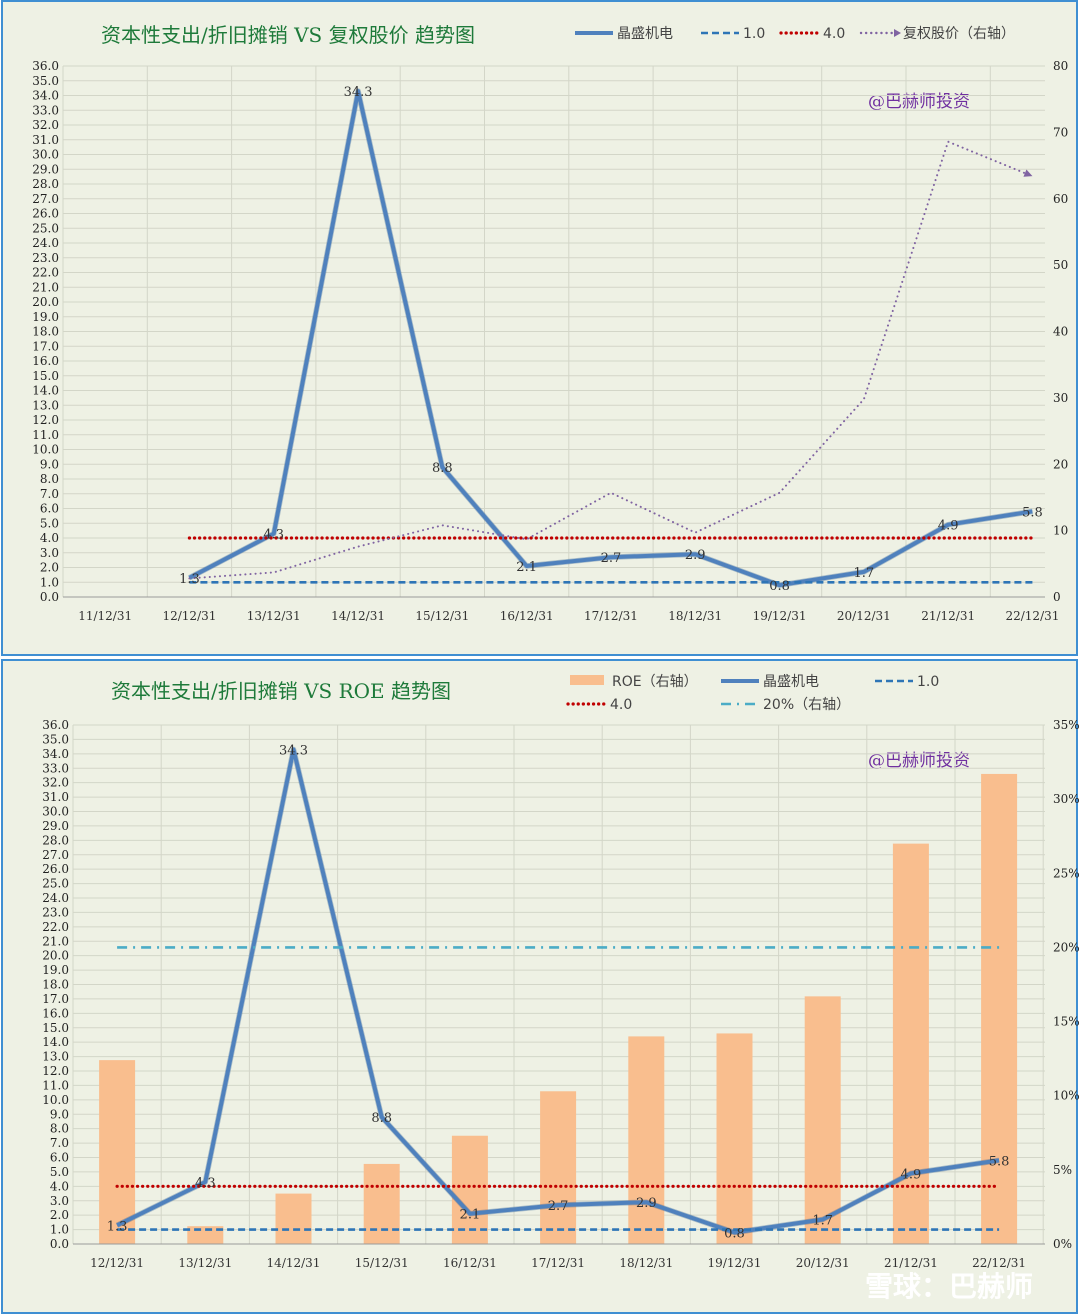 The image size is (1080, 1316). Describe the element at coordinates (45, 435) in the screenshot. I see `y-tick-label: 11.0` at that location.